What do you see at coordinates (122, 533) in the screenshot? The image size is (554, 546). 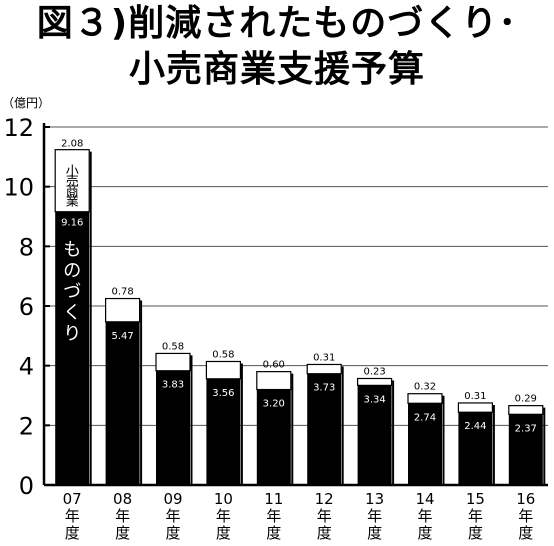 I see `x-tick-label-1-2: 度` at bounding box center [122, 533].